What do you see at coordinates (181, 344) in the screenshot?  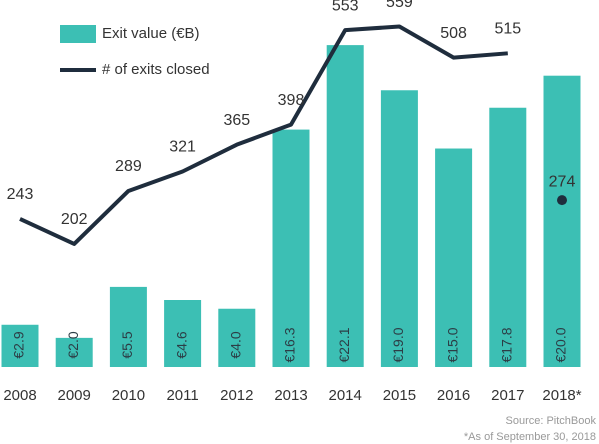 I see `bar-value-label: €4.6` at bounding box center [181, 344].